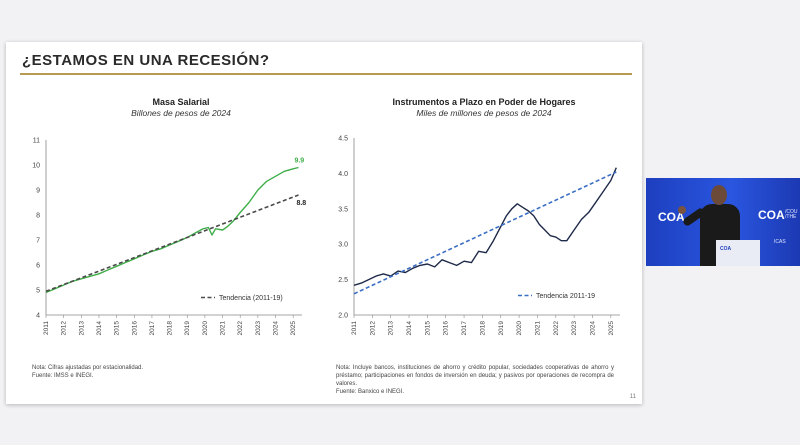 The height and width of the screenshot is (445, 800). Describe the element at coordinates (780, 242) in the screenshot. I see `side-text: ICAS` at that location.